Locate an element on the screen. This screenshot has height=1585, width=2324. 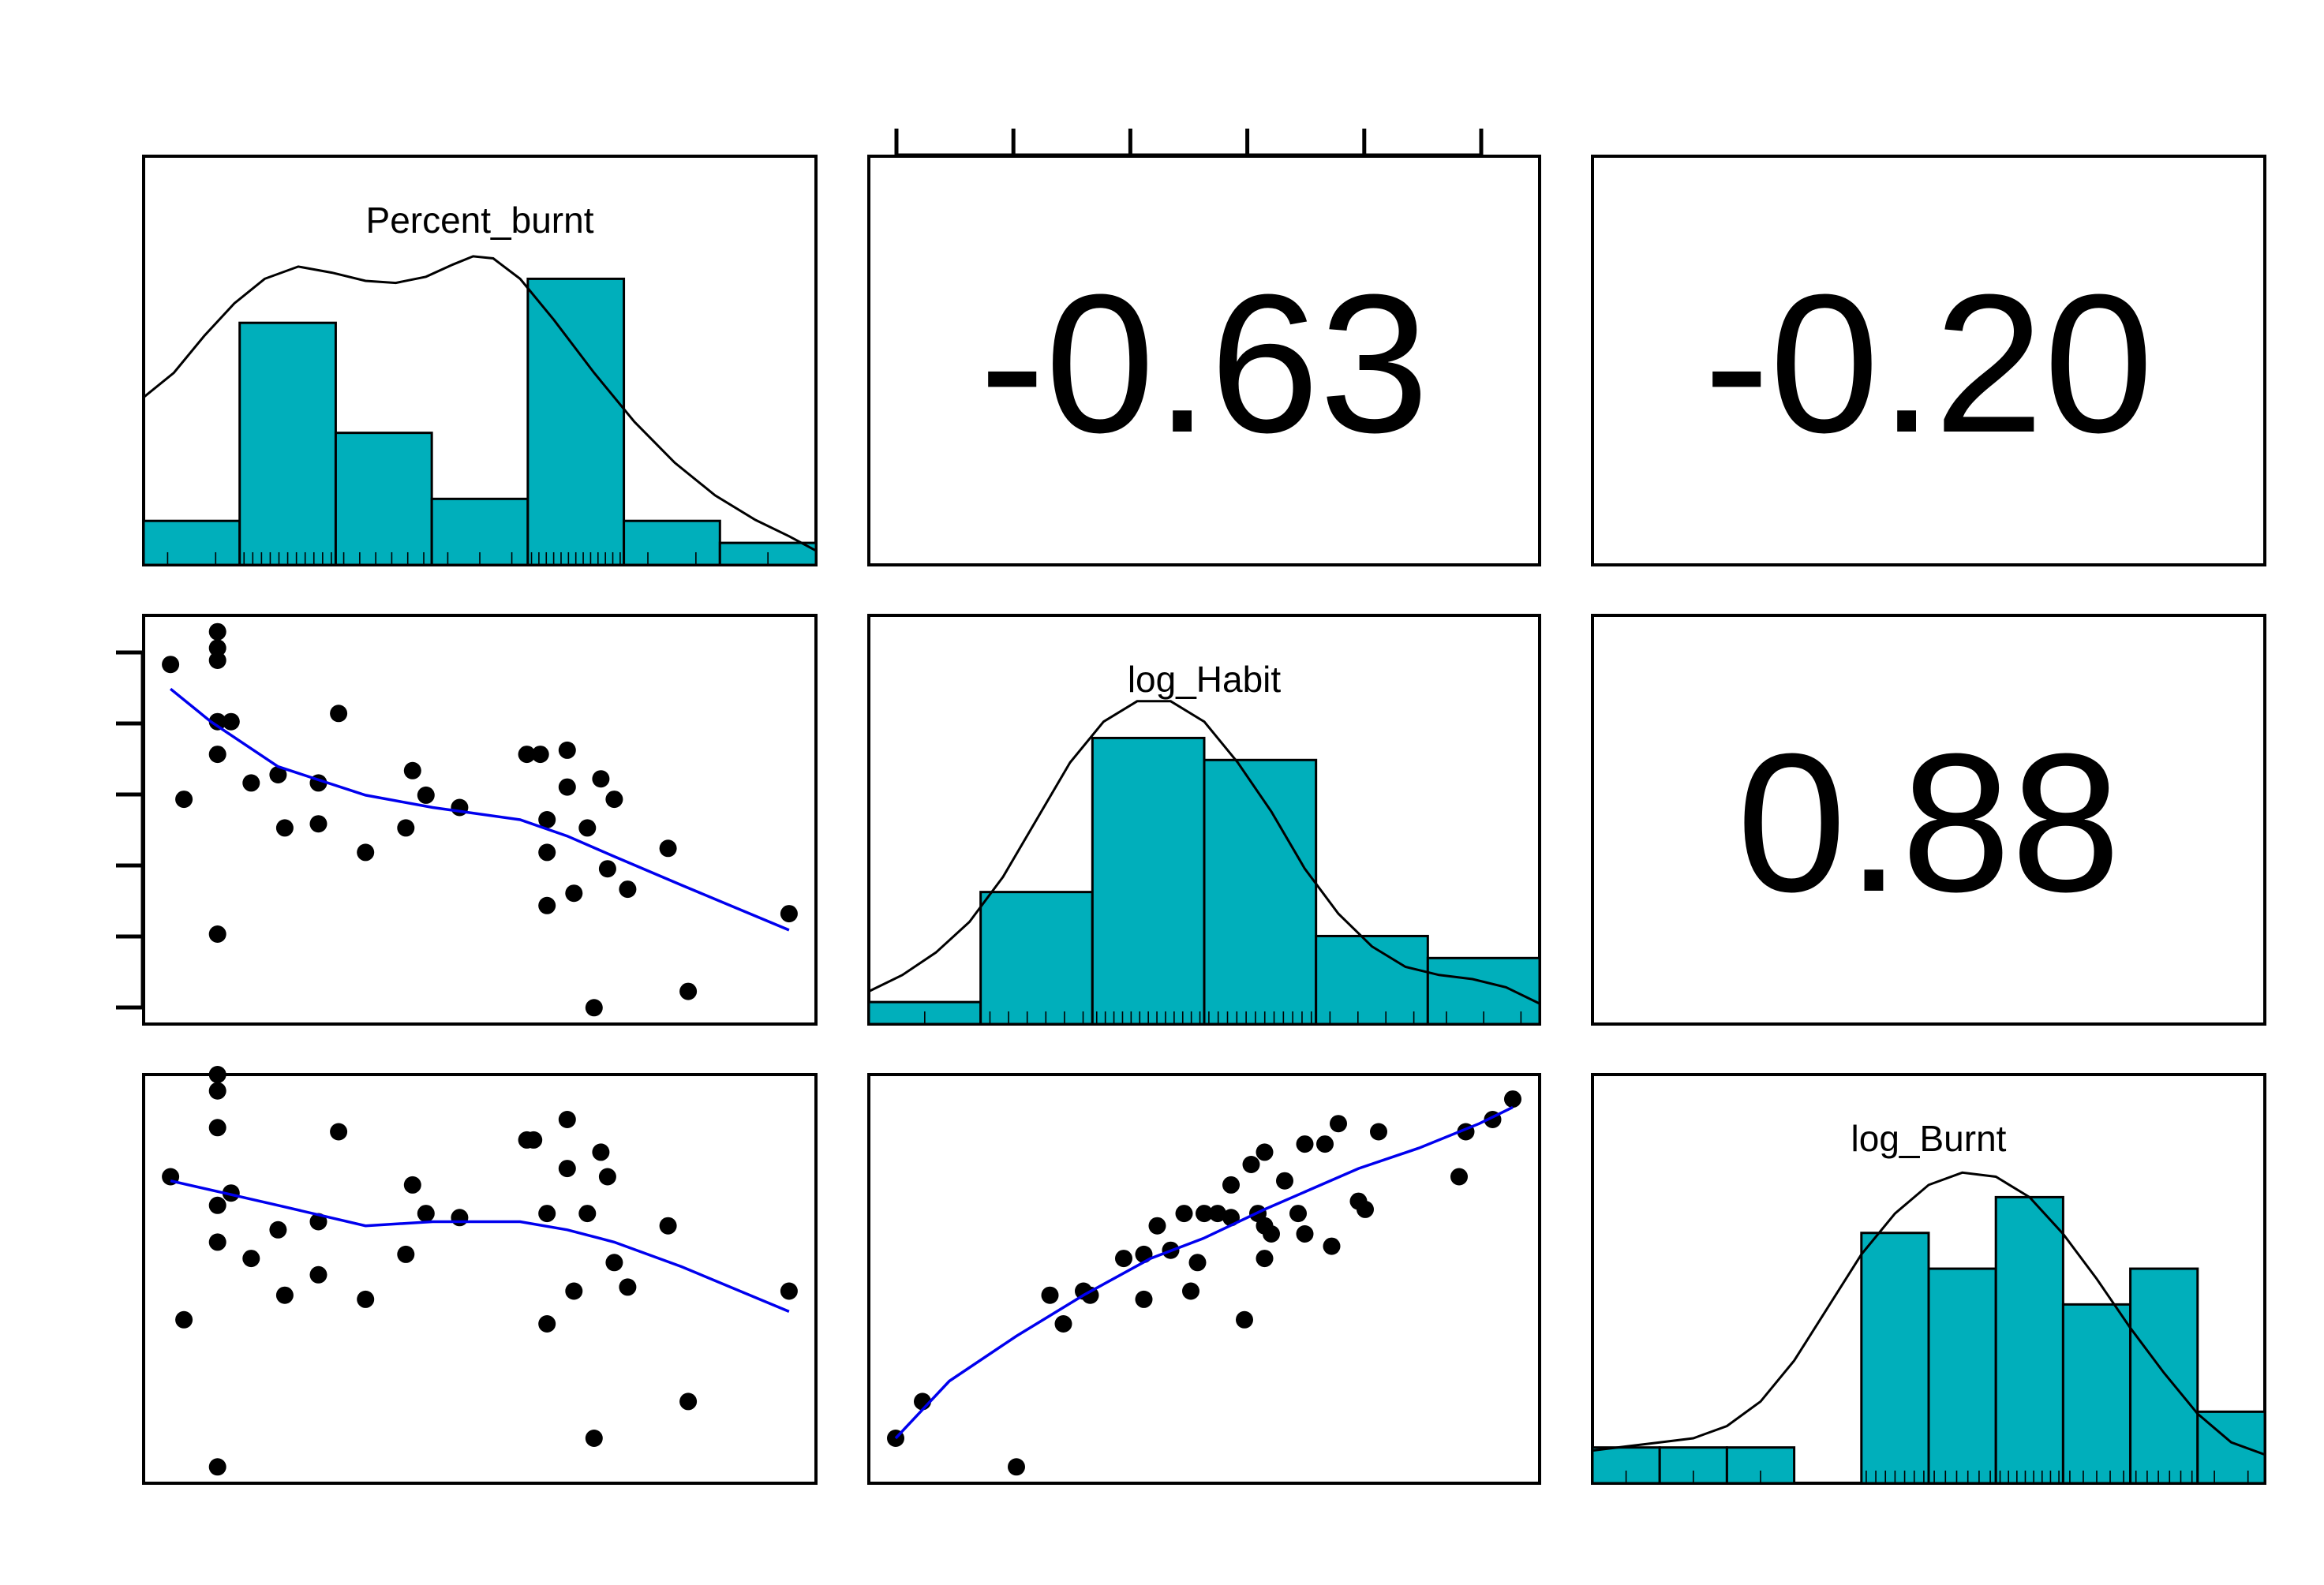
panel-r1-c0 is located at coordinates (480, 820).